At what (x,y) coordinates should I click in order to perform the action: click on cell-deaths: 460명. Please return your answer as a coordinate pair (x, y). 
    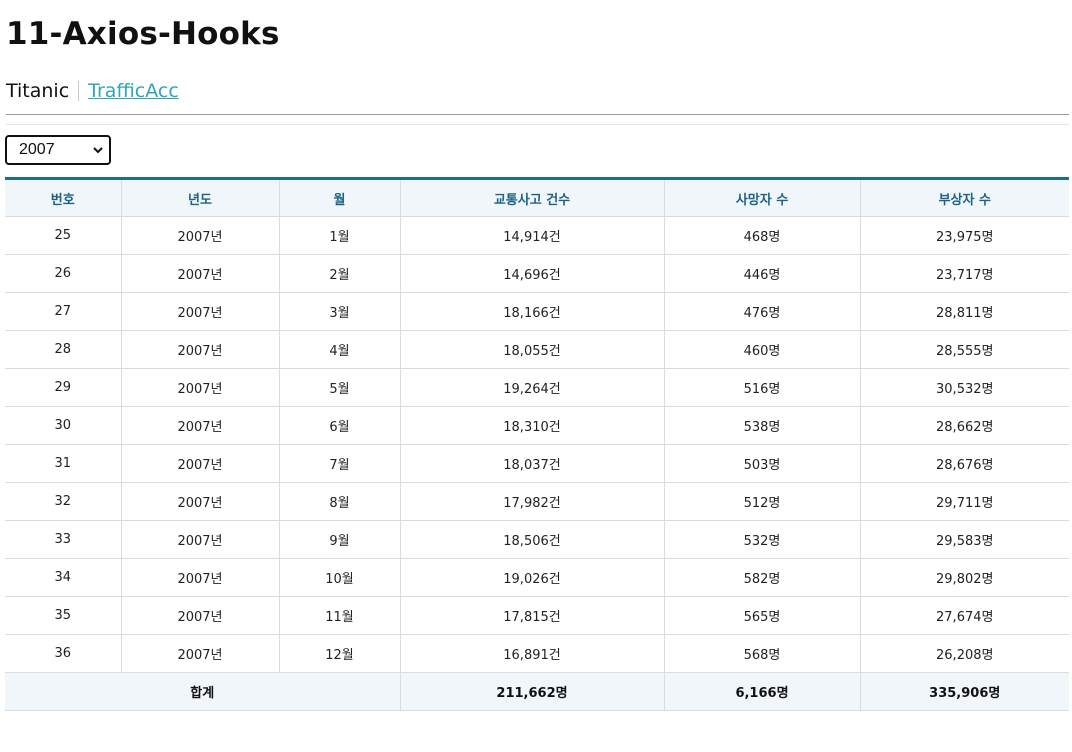
    Looking at the image, I should click on (762, 349).